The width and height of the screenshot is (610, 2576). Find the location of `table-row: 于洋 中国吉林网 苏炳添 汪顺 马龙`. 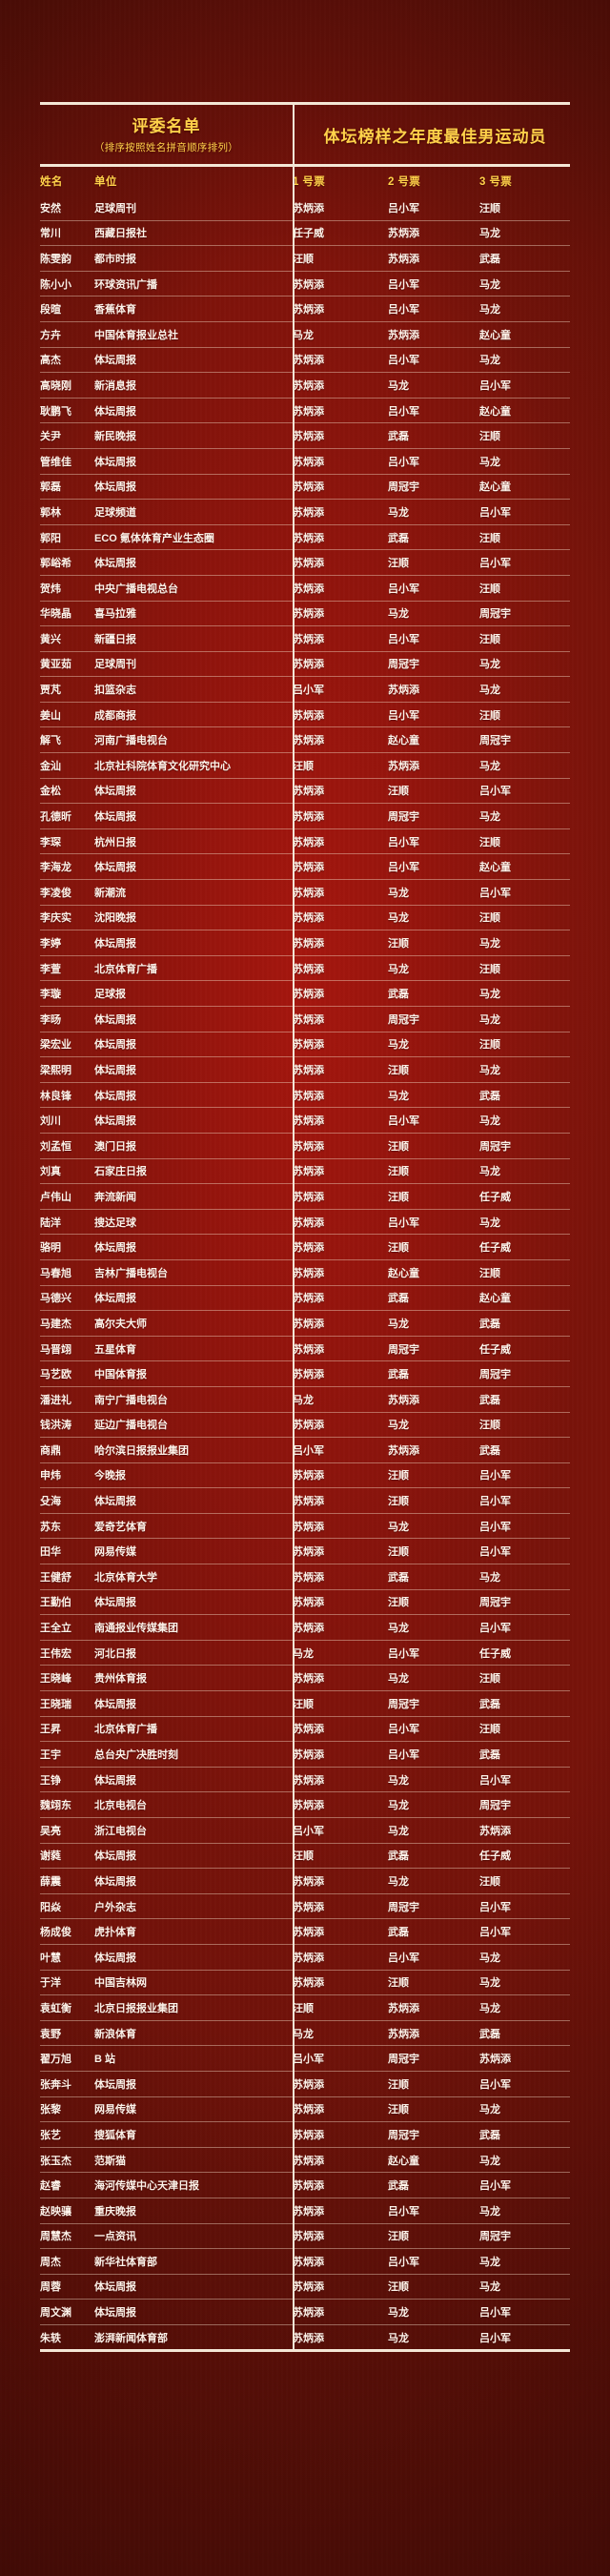

table-row: 于洋 中国吉林网 苏炳添 汪顺 马龙 is located at coordinates (305, 1982).